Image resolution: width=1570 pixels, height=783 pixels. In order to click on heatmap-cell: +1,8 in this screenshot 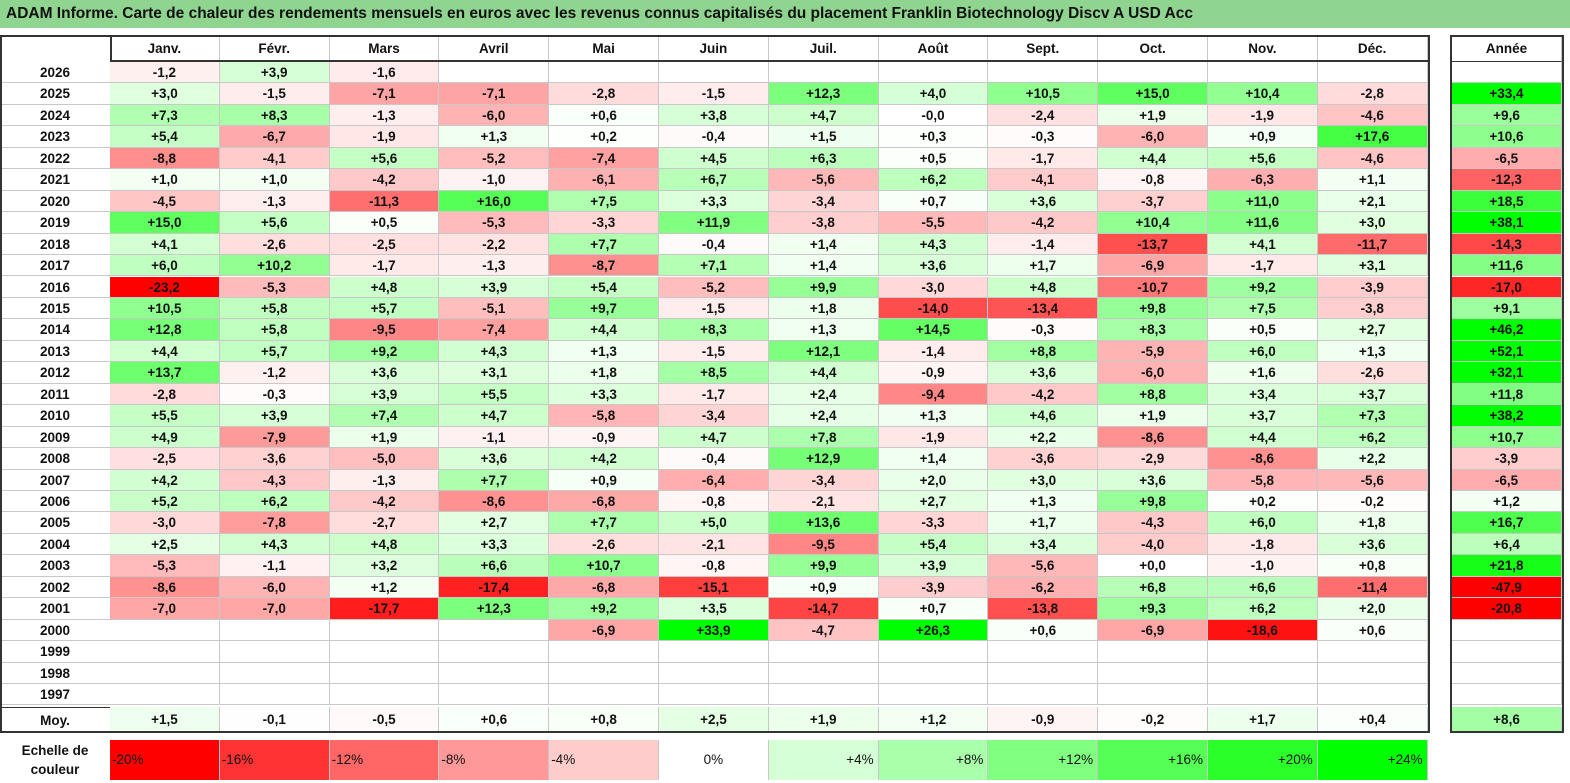, I will do `click(1372, 523)`.